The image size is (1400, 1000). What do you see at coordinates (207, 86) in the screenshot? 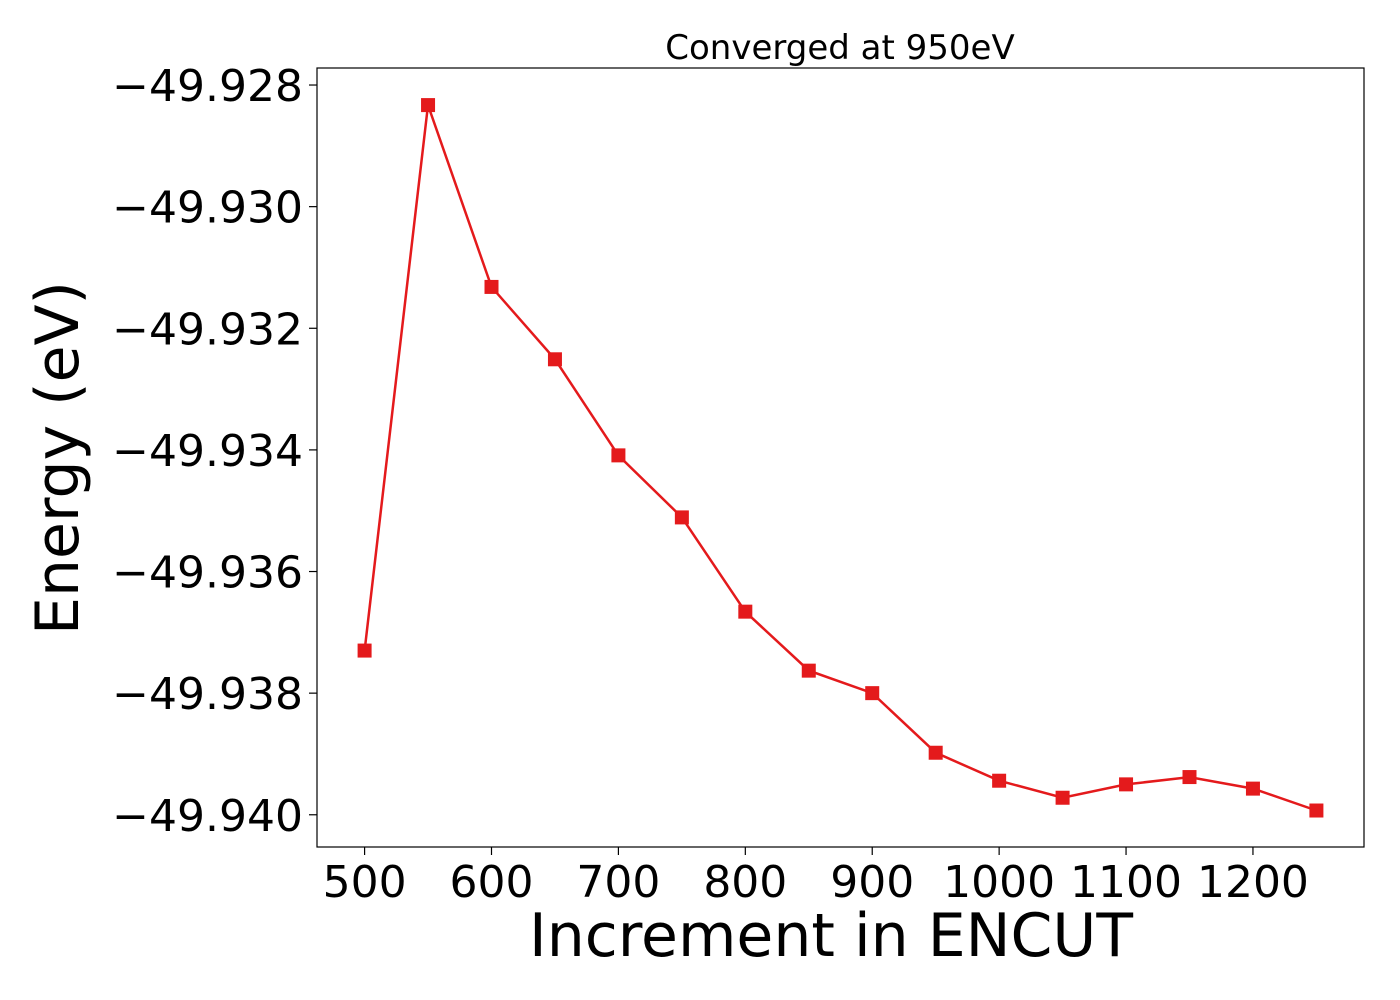
I see `y-tick-label: −49.928` at bounding box center [207, 86].